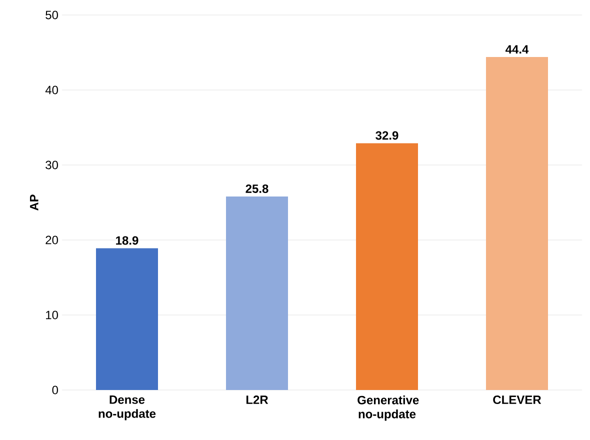 The width and height of the screenshot is (590, 440). Describe the element at coordinates (52, 15) in the screenshot. I see `y-tick-label: 50` at that location.